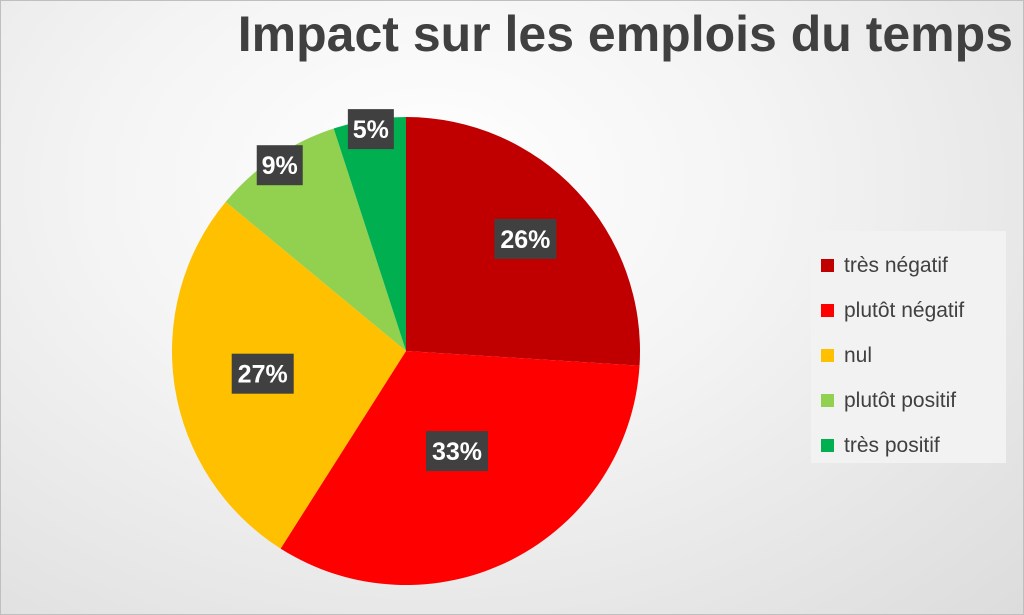 This screenshot has width=1024, height=615. I want to click on legend-item: très positif, so click(913, 445).